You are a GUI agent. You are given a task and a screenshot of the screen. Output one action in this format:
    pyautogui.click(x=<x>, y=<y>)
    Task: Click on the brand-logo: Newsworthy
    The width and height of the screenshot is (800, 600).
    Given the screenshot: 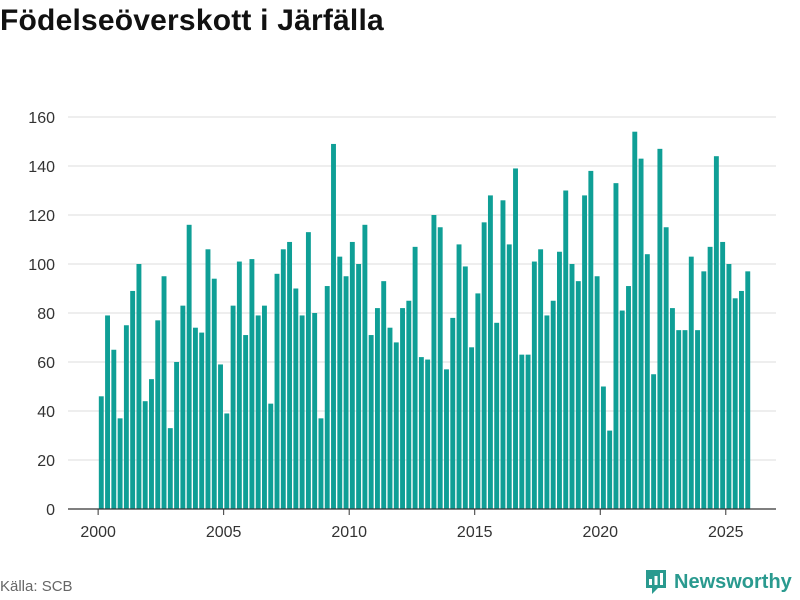 What is the action you would take?
    pyautogui.click(x=718, y=582)
    